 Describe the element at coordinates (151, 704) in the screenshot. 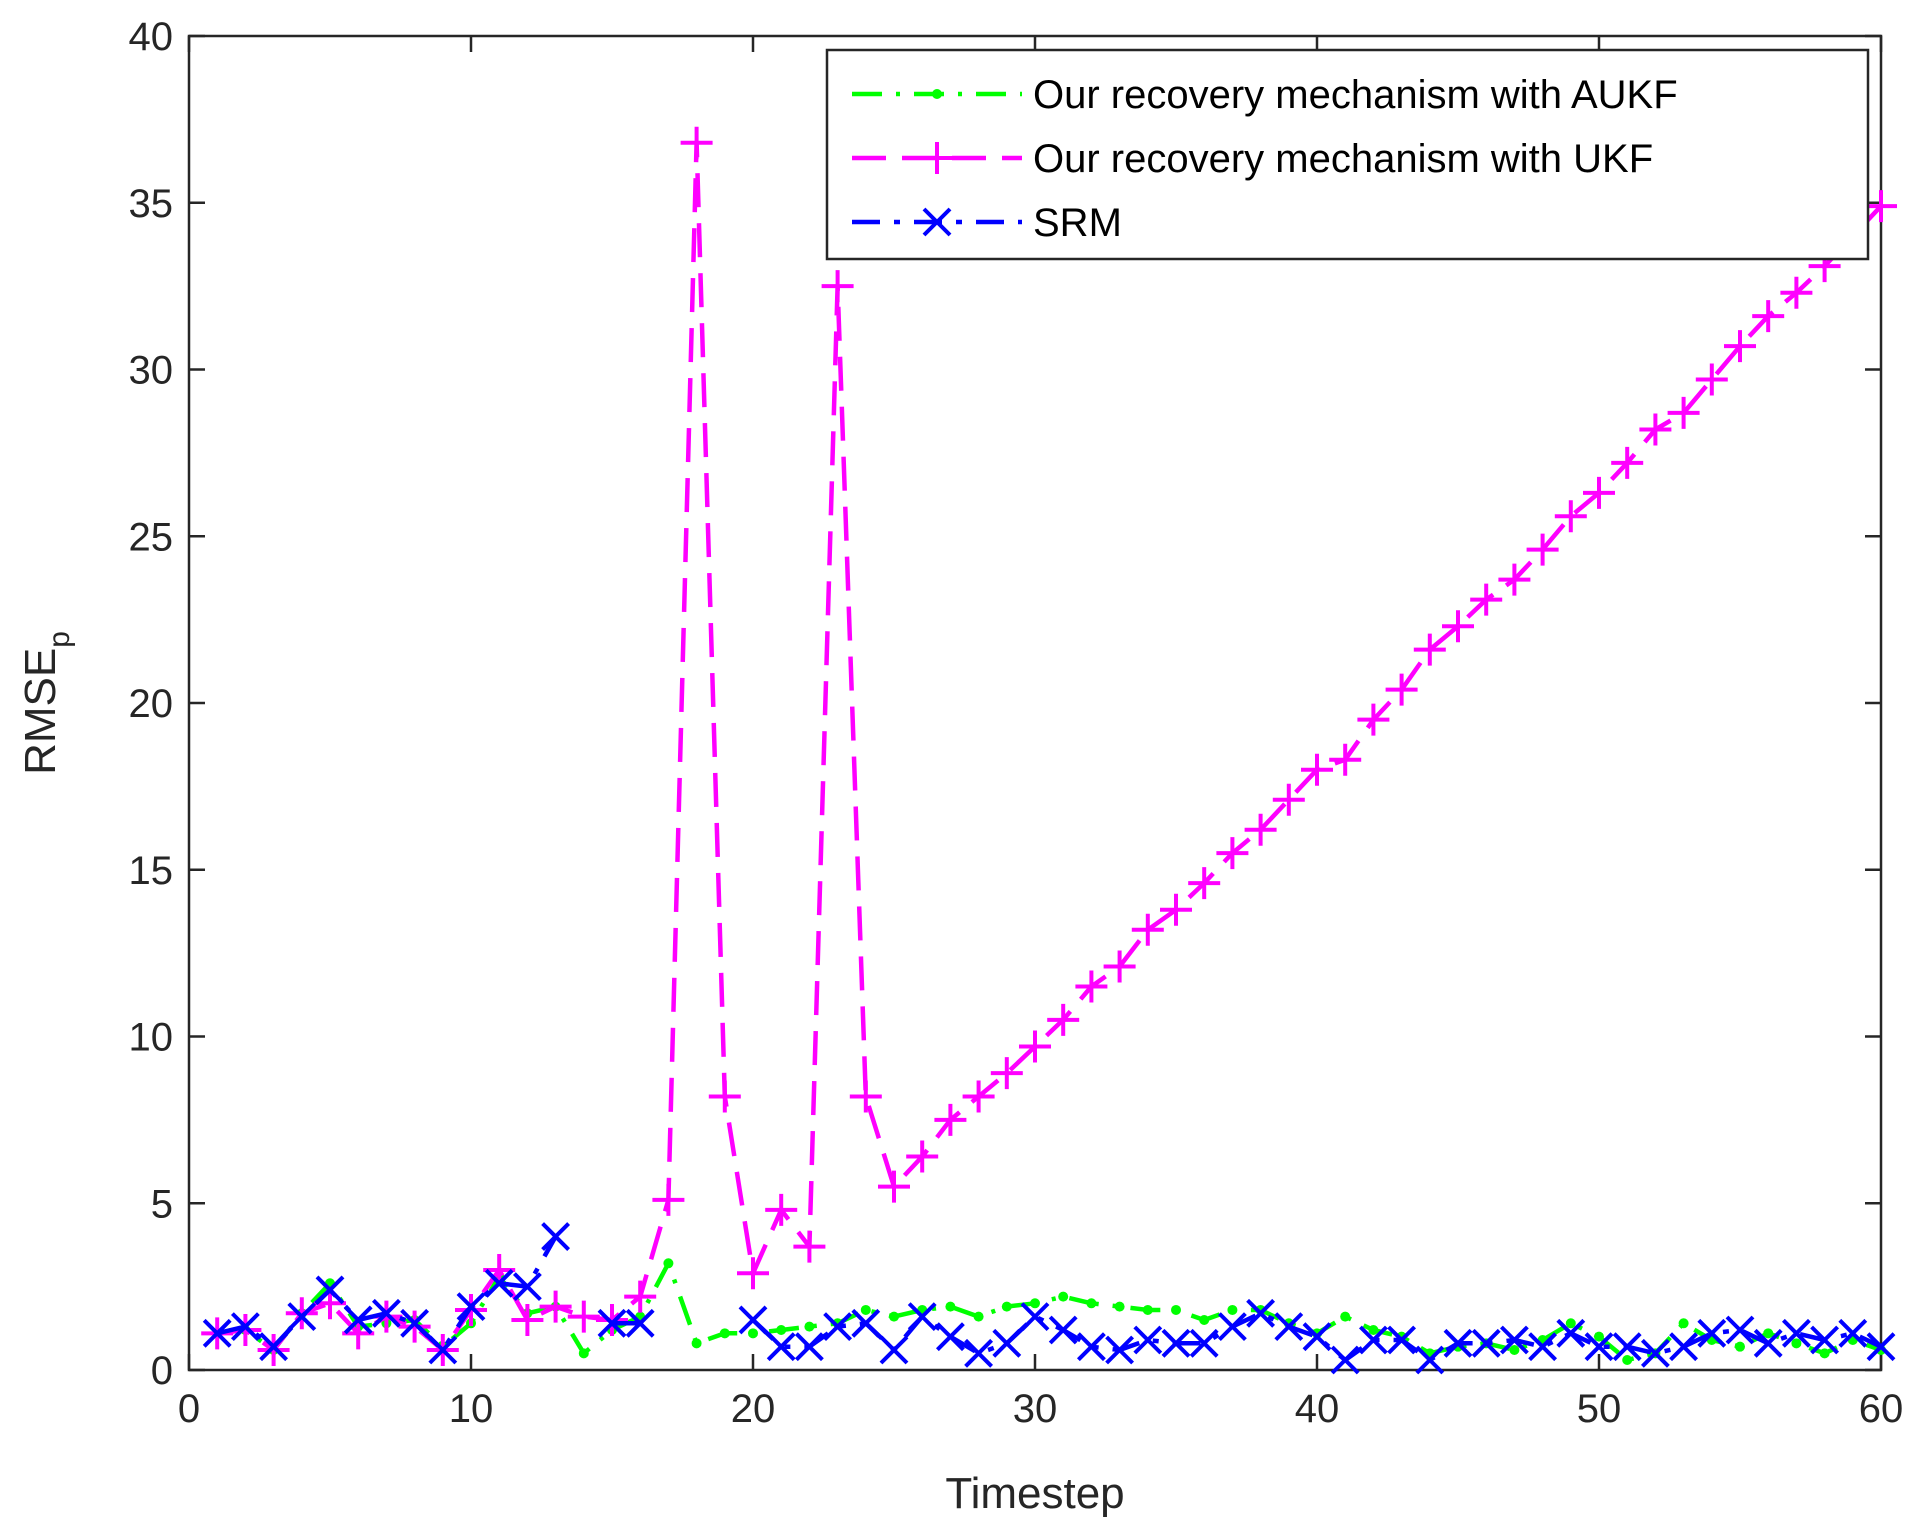

I see `y-tick-label: 20` at that location.